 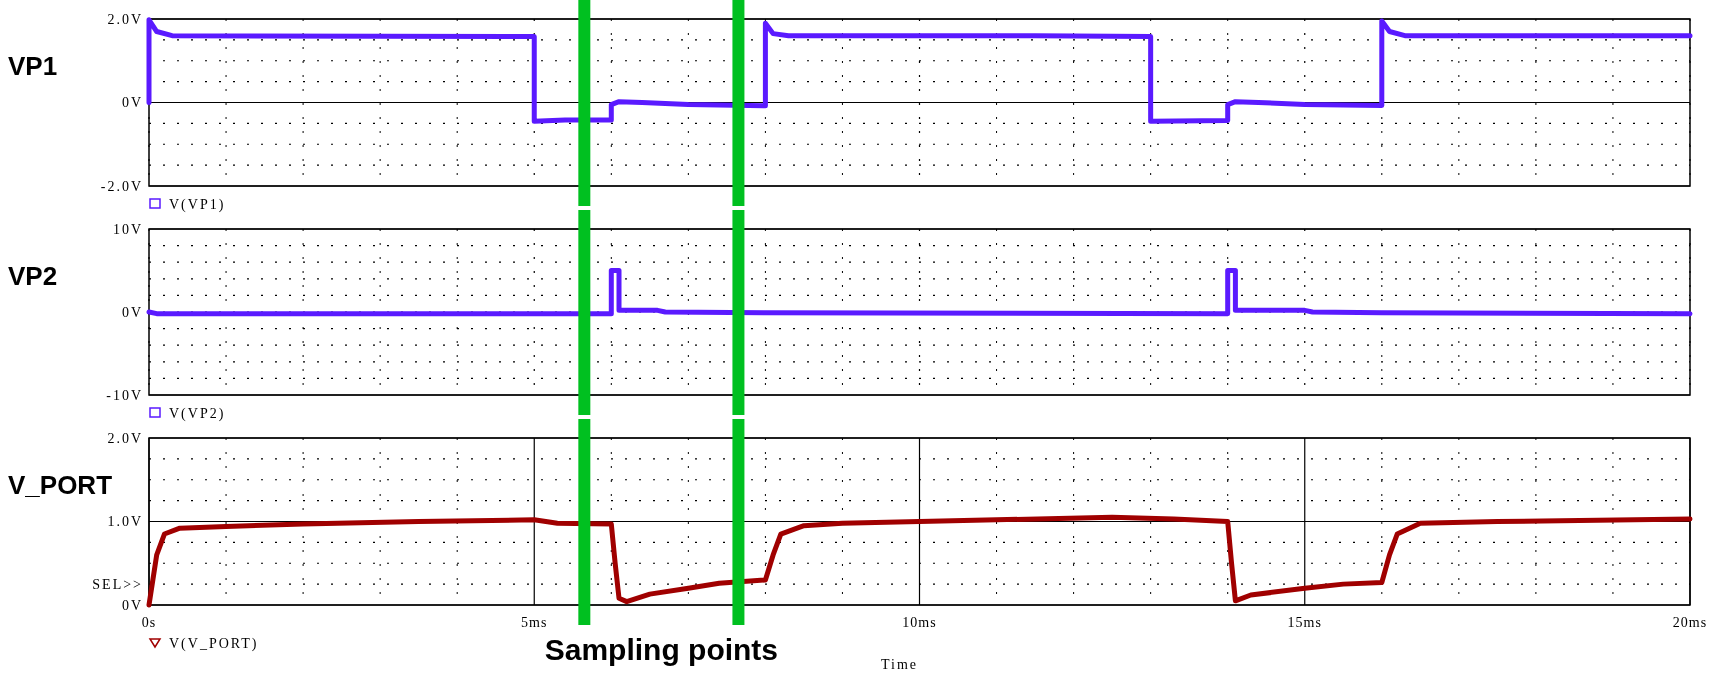 I want to click on legend-label: V(VP1), so click(x=197, y=204).